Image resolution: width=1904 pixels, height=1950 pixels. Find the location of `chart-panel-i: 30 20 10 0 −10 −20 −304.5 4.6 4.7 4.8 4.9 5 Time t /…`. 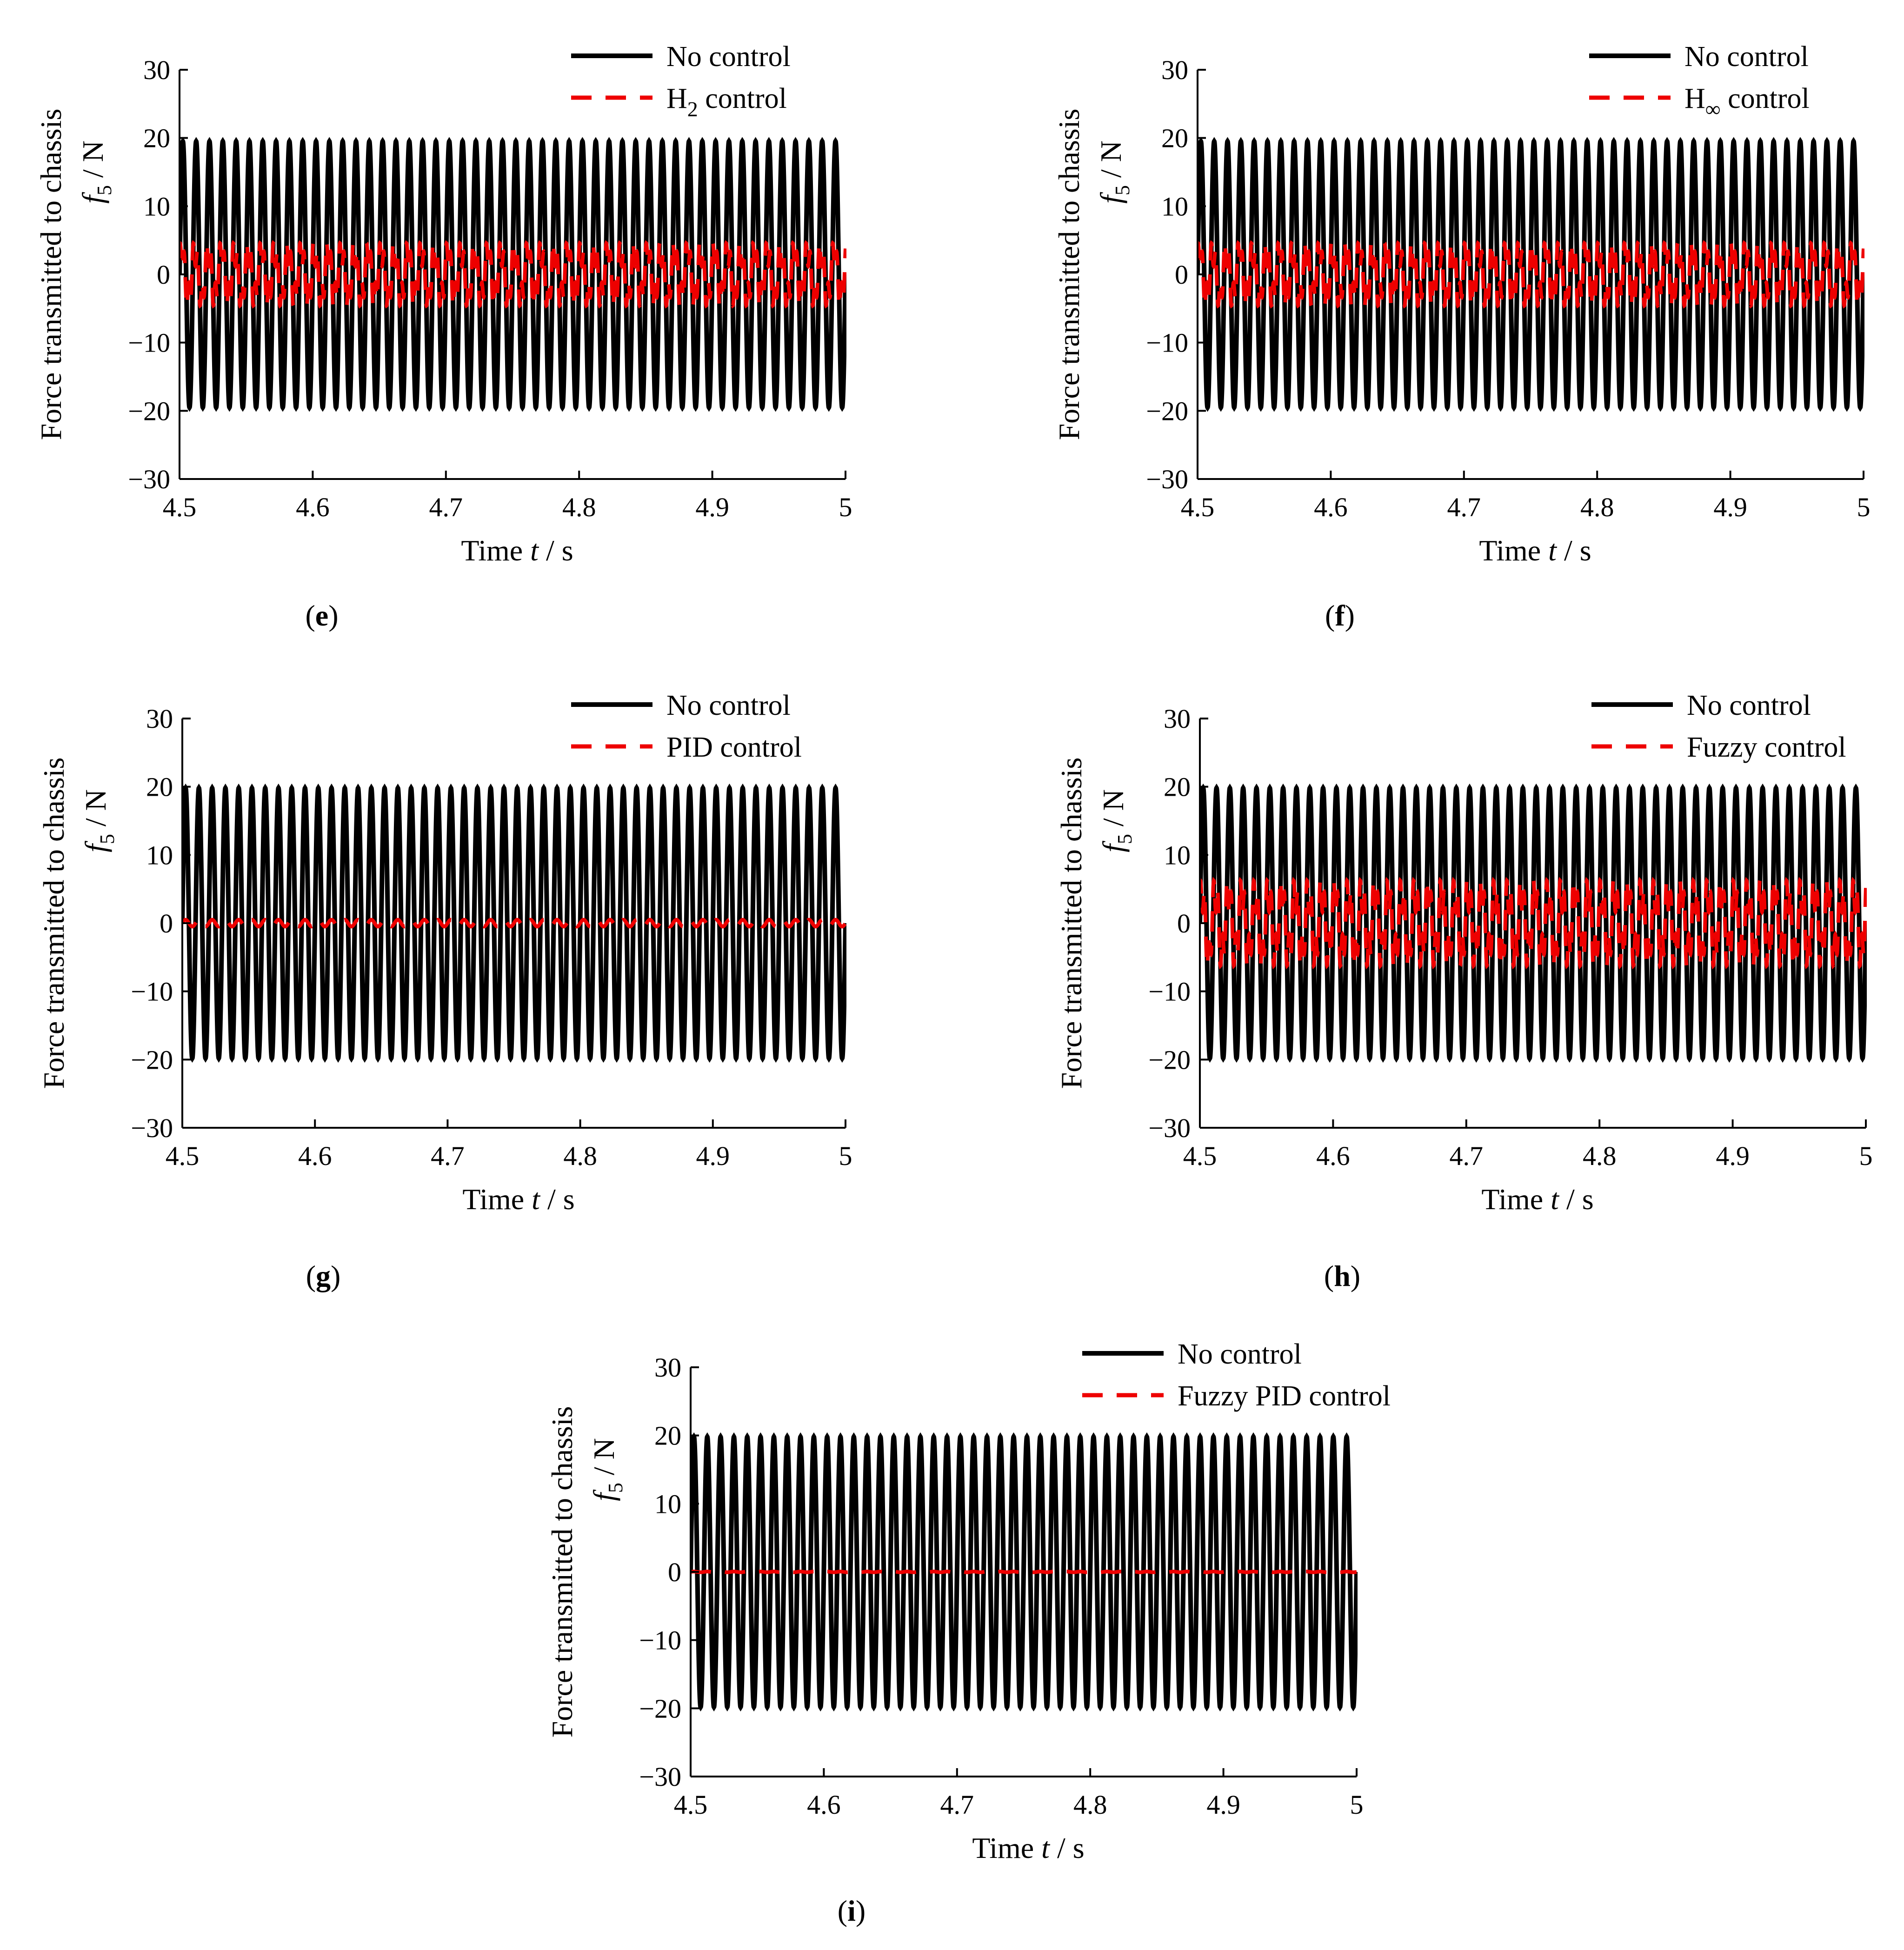

chart-panel-i: 30 20 10 0 −10 −20 −304.5 4.6 4.7 4.8 4.9 5 Time t /… is located at coordinates (968, 1632).